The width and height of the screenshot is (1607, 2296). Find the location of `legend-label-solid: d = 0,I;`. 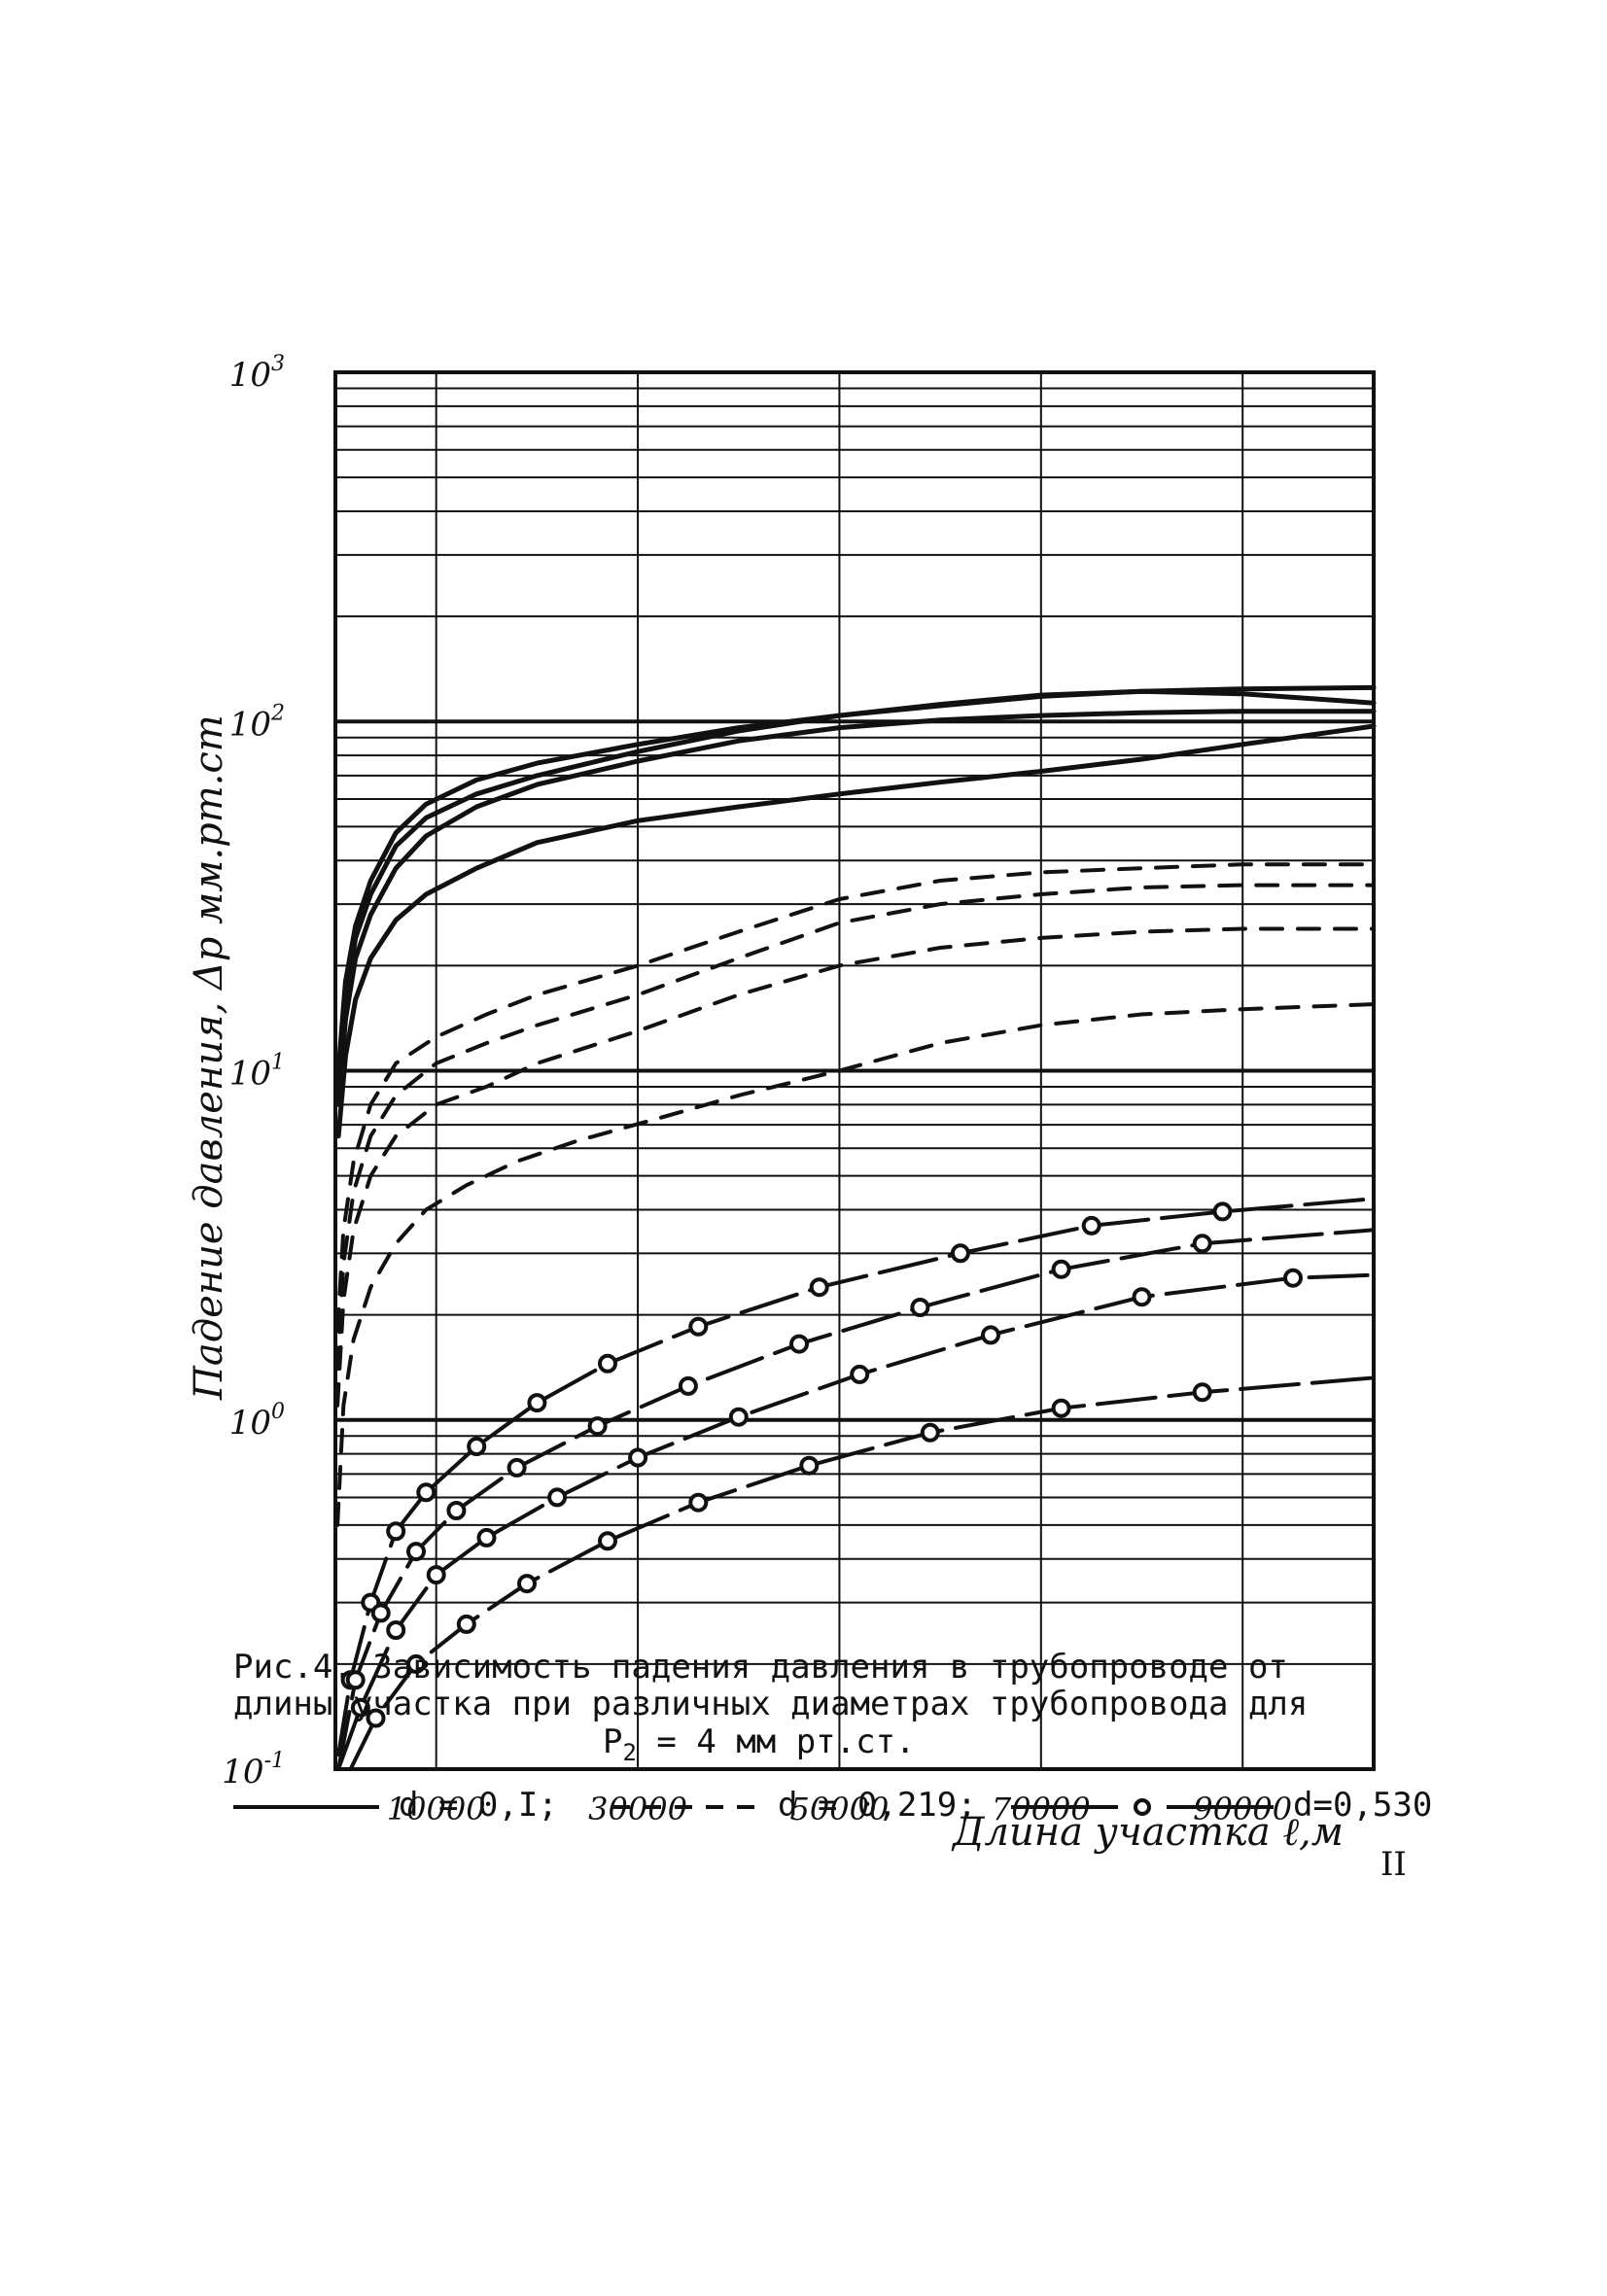

legend-label-solid: d = 0,I; is located at coordinates (478, 1805).